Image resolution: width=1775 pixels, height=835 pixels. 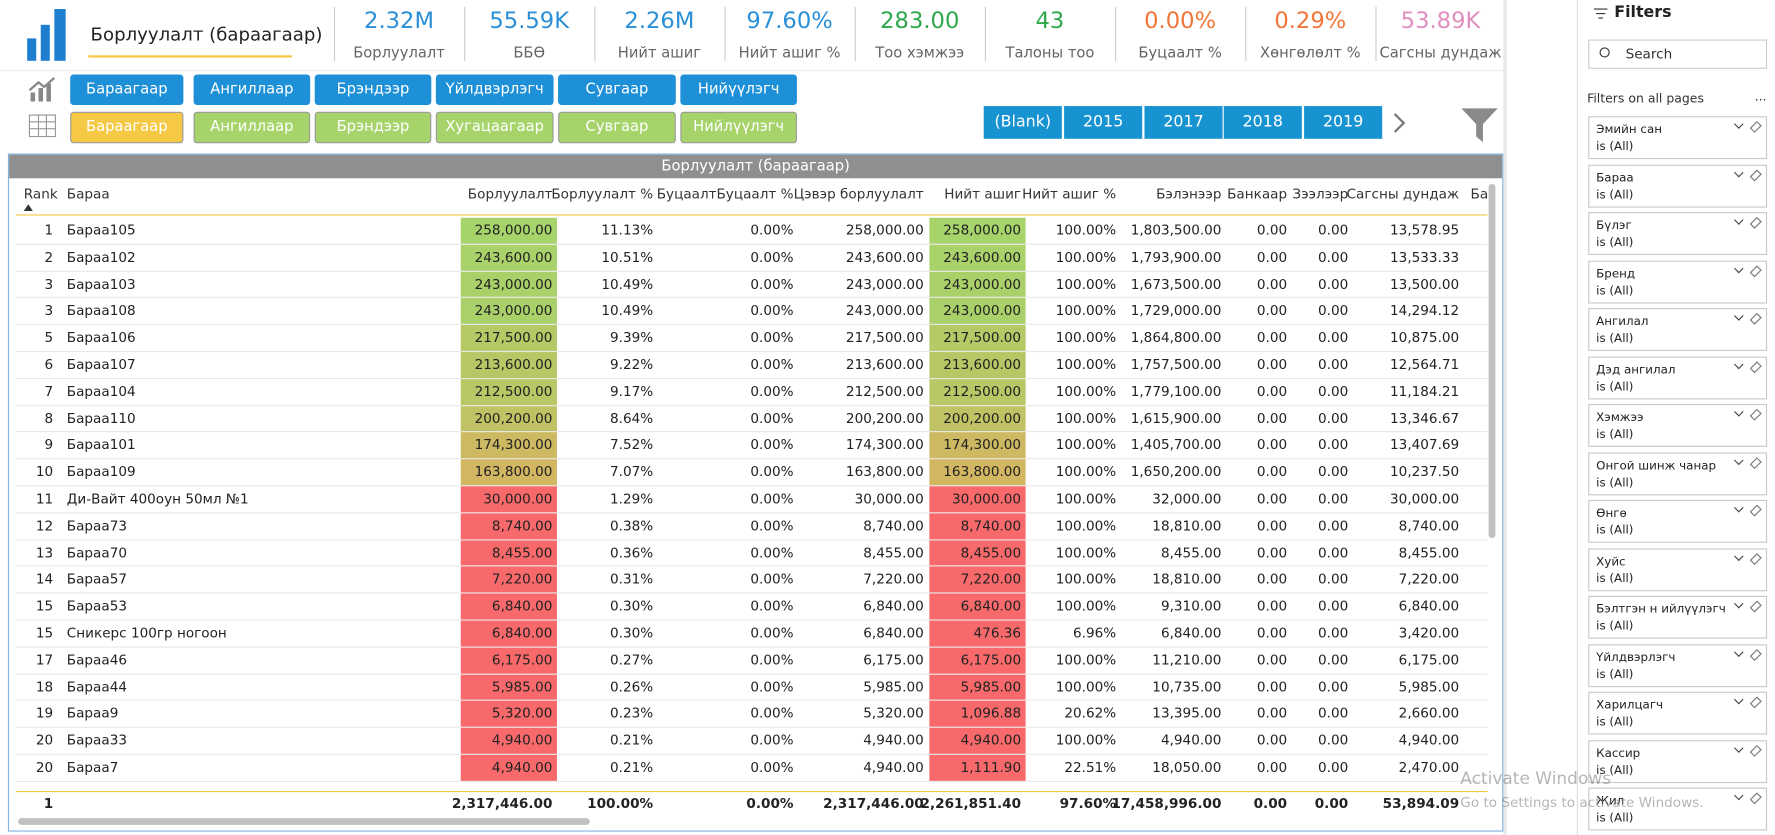 What do you see at coordinates (1678, 281) in the screenshot?
I see `filter-card: Бренд is (All)` at bounding box center [1678, 281].